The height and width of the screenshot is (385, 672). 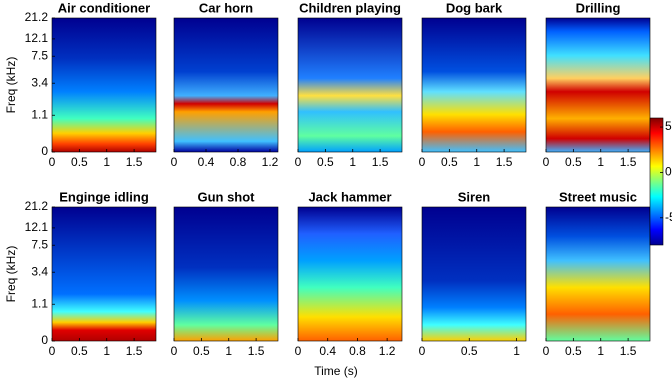 What do you see at coordinates (598, 7) in the screenshot?
I see `panel-title: Drilling` at bounding box center [598, 7].